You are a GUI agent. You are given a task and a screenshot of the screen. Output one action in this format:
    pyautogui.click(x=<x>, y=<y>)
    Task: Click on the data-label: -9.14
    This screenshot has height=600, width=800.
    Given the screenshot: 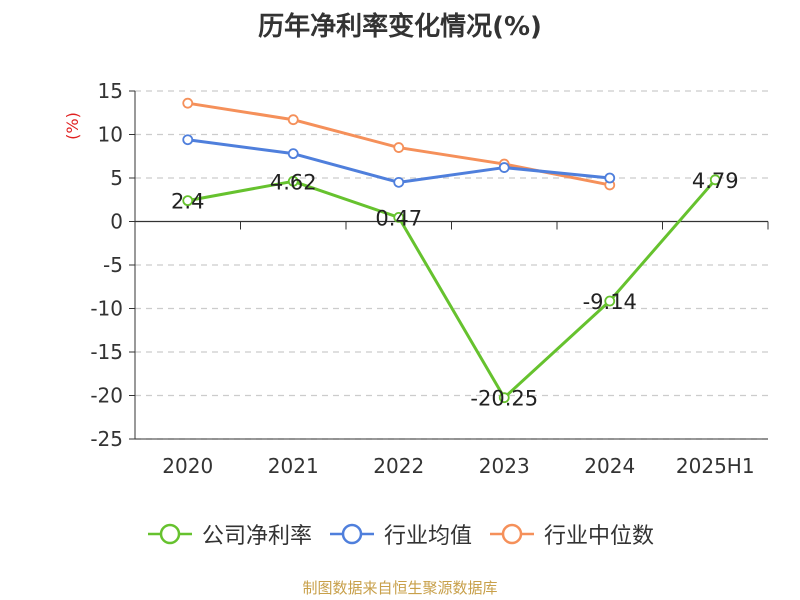 What is the action you would take?
    pyautogui.click(x=610, y=302)
    